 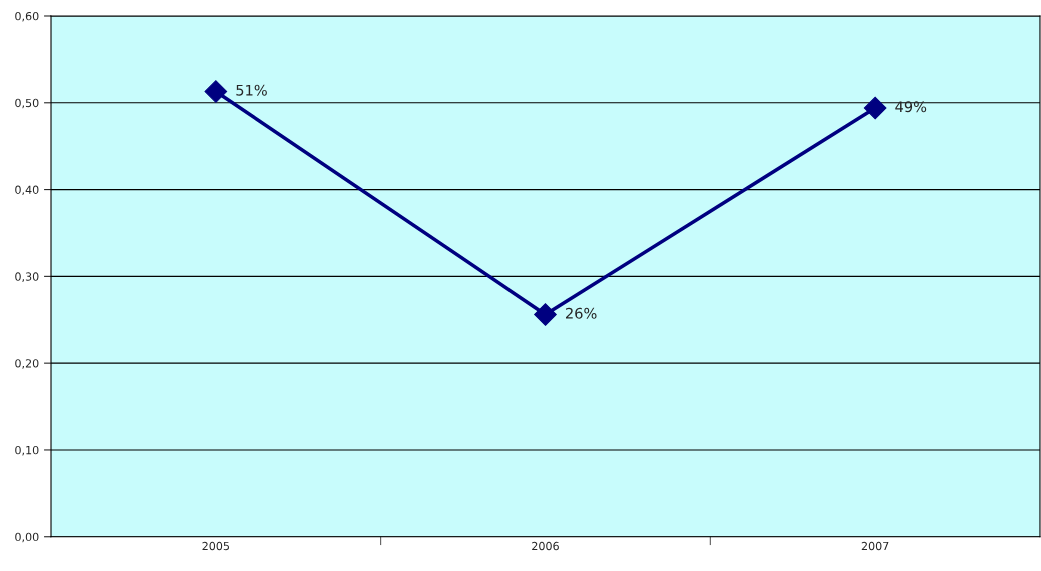 I want to click on y-tick-label: 0,60, so click(x=27, y=16).